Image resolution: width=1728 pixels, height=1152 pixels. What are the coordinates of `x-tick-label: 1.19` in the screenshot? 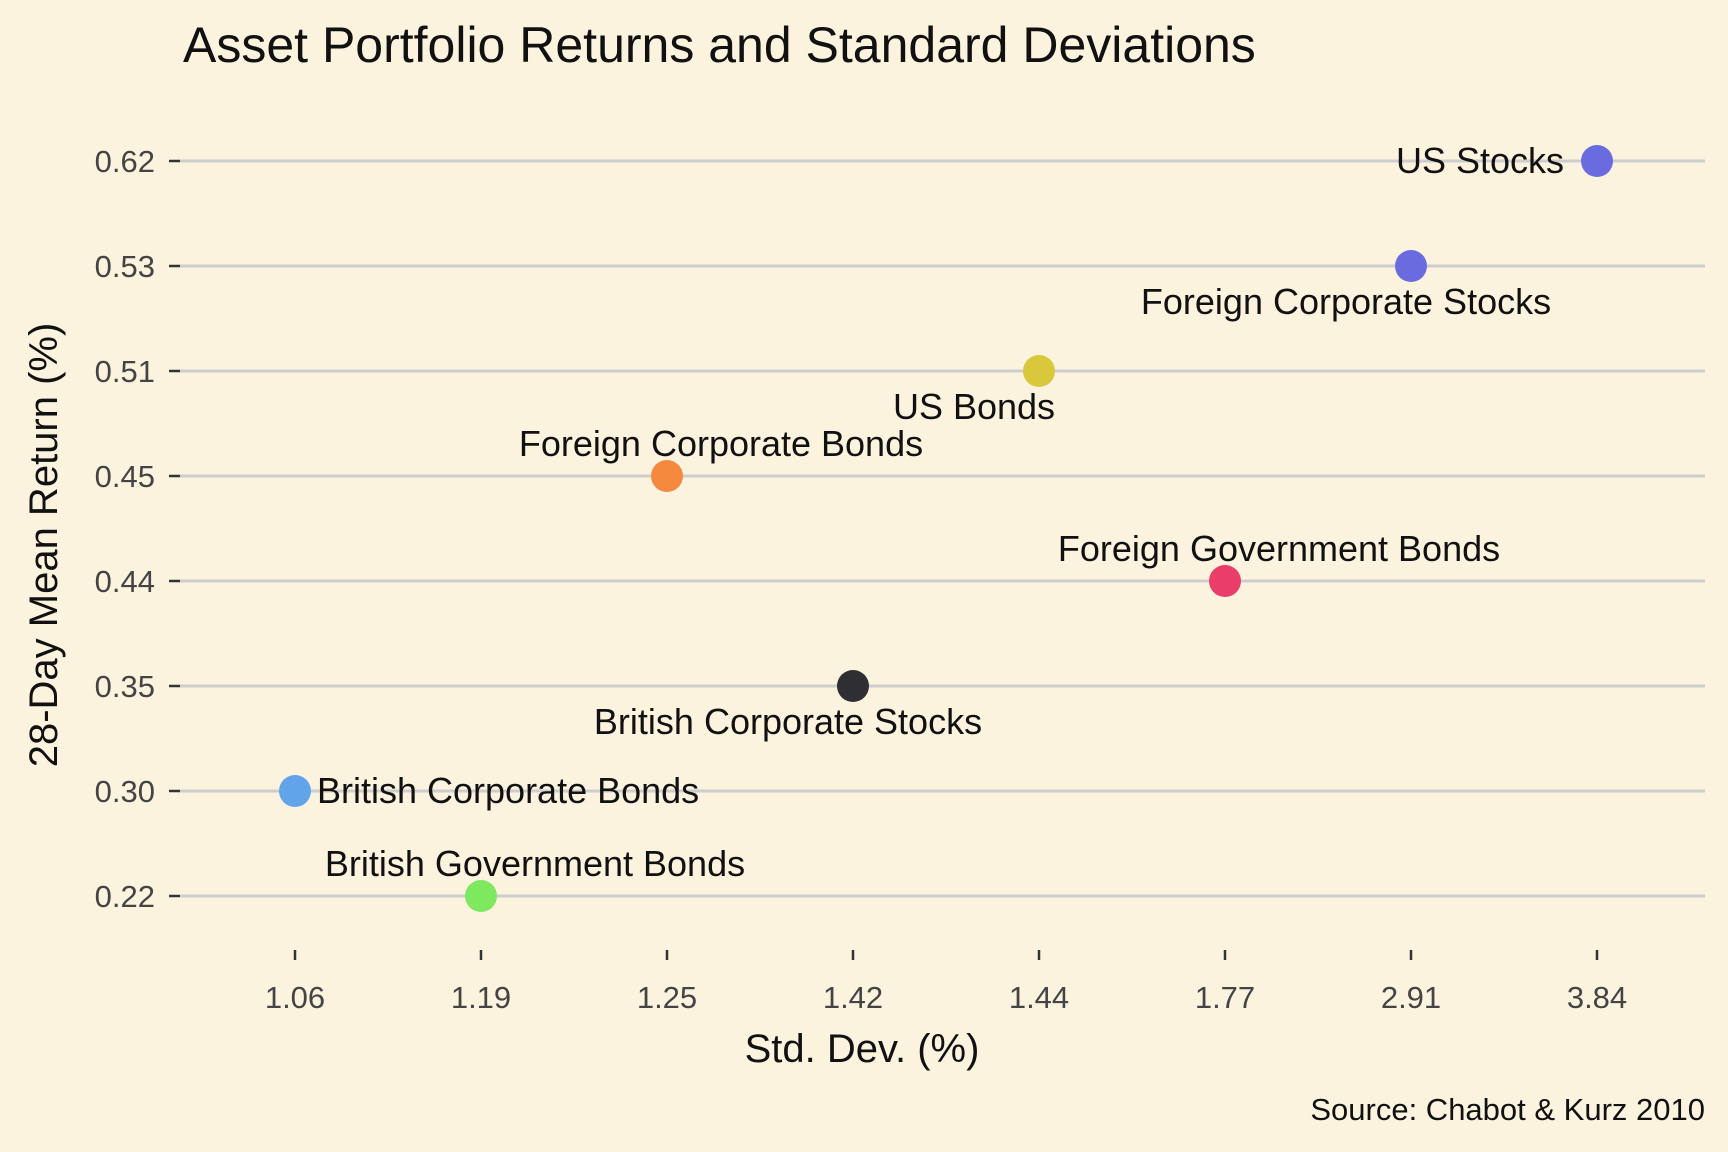 It's located at (481, 997).